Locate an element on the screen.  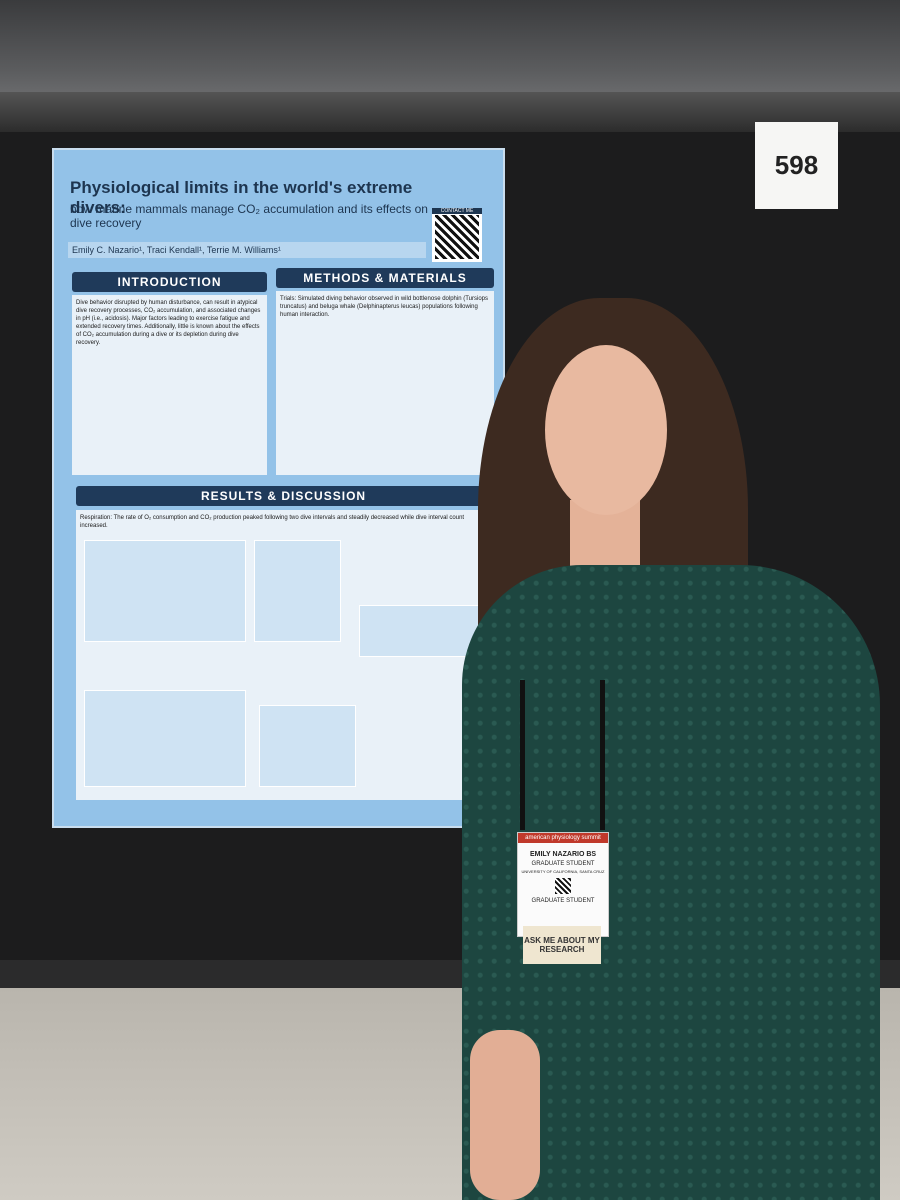
section-heading: RESULTS & DISCUSSION is located at coordinates (283, 496).